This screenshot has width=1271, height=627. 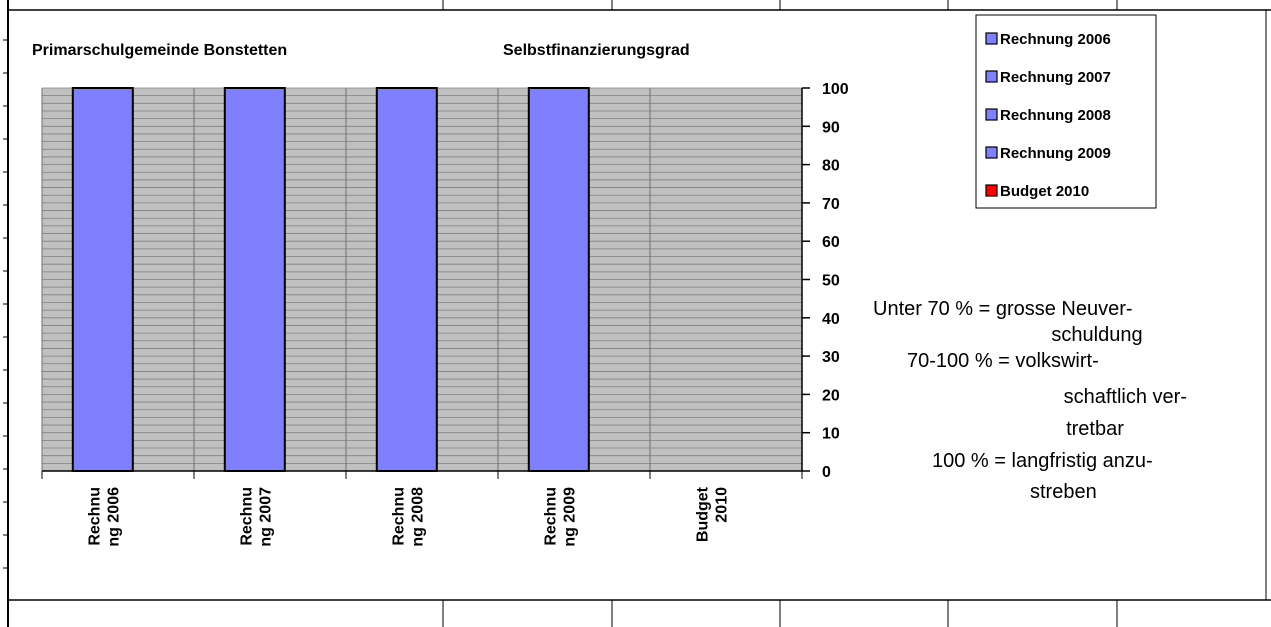 I want to click on legend-label: Rechnung 2006, so click(x=1055, y=39).